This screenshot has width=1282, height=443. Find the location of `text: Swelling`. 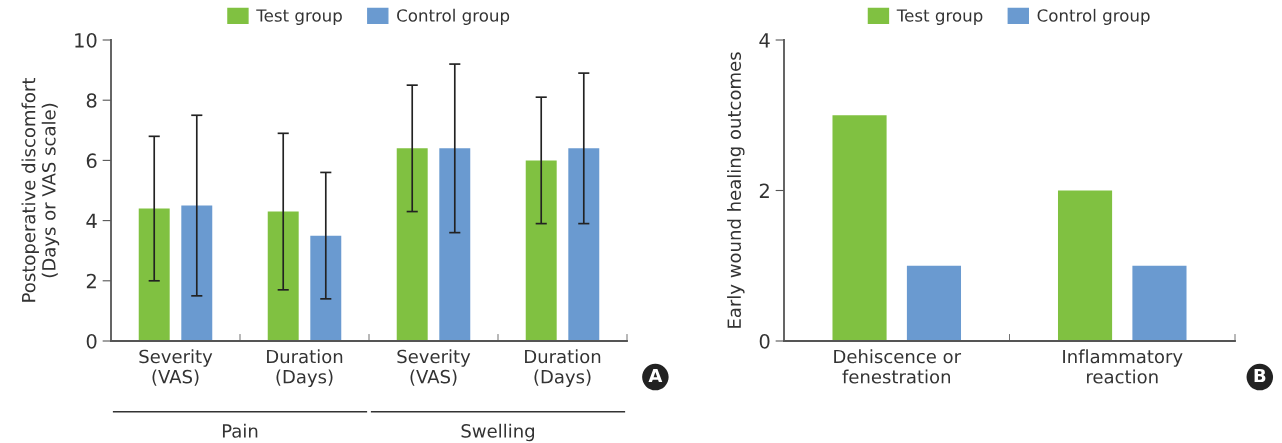

text: Swelling is located at coordinates (497, 432).